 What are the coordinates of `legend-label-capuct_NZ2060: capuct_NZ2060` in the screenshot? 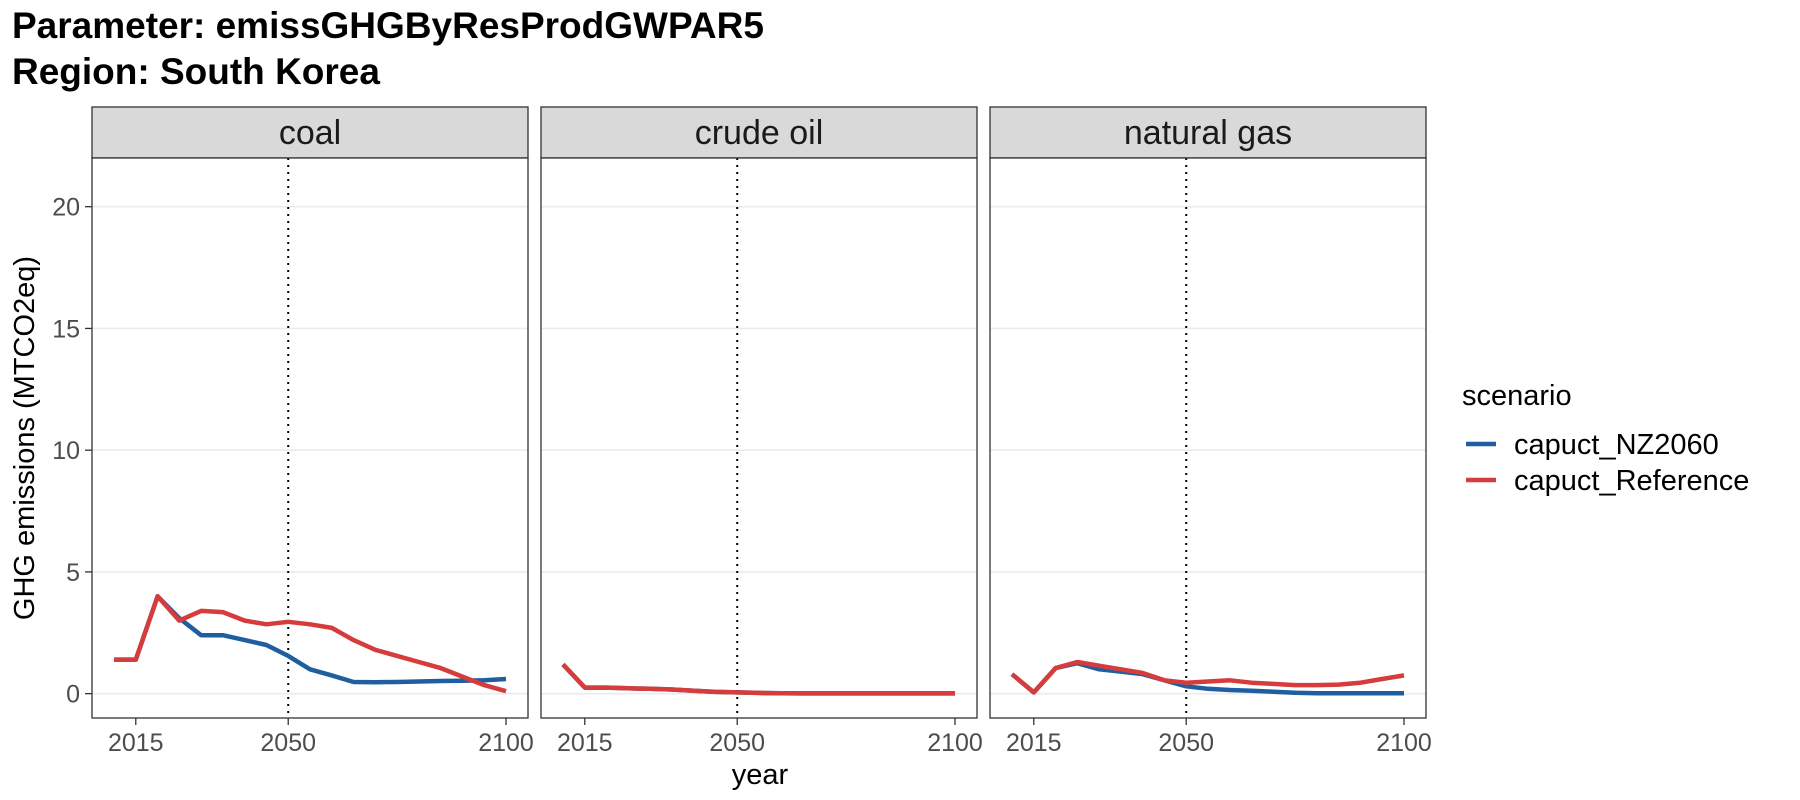 It's located at (1616, 445).